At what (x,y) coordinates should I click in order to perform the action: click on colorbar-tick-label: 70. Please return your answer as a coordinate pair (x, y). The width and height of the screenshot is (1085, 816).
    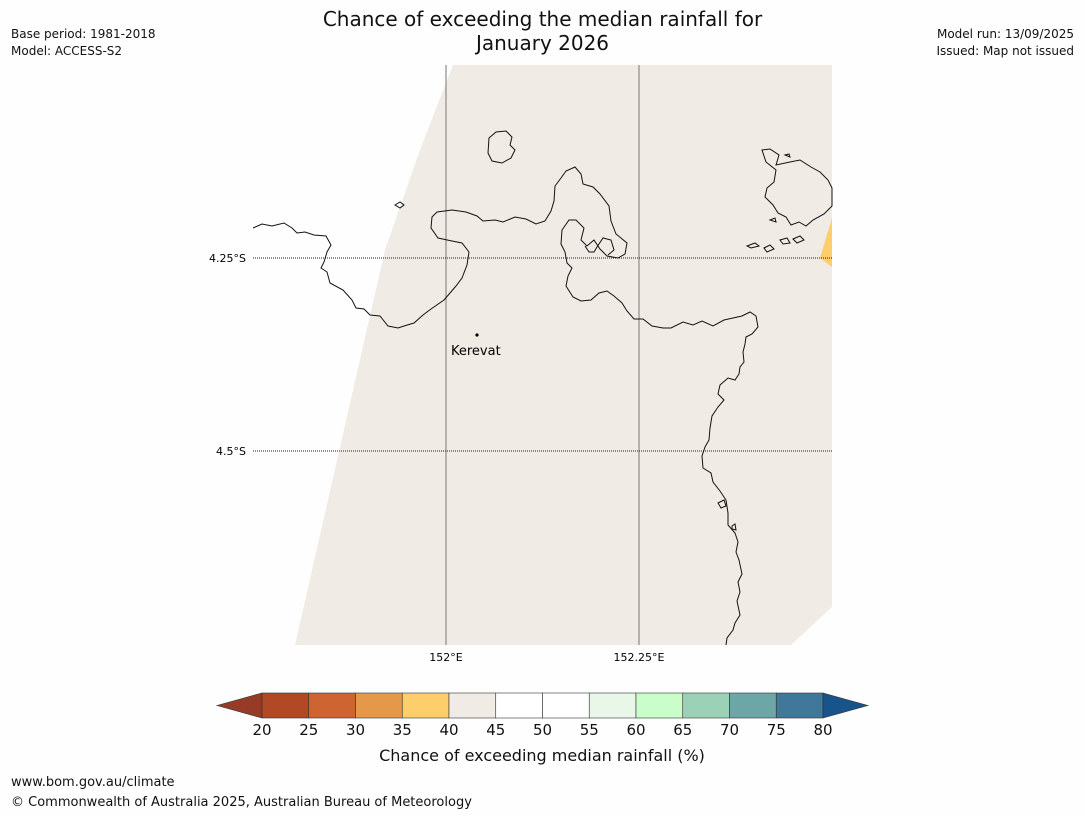
    Looking at the image, I should click on (729, 730).